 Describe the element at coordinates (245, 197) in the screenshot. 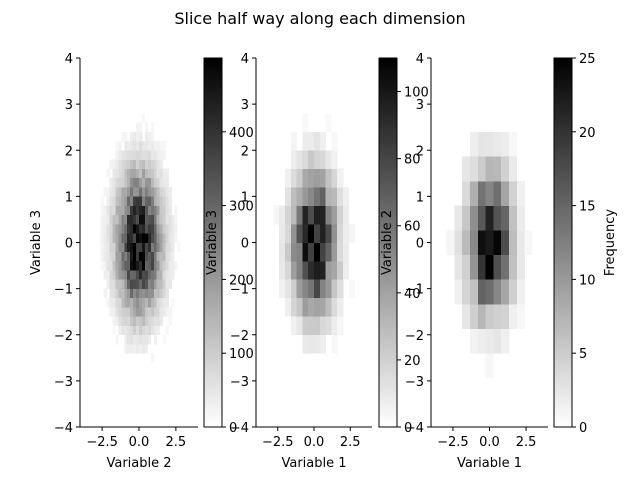

I see `y-tick-label: 1` at that location.